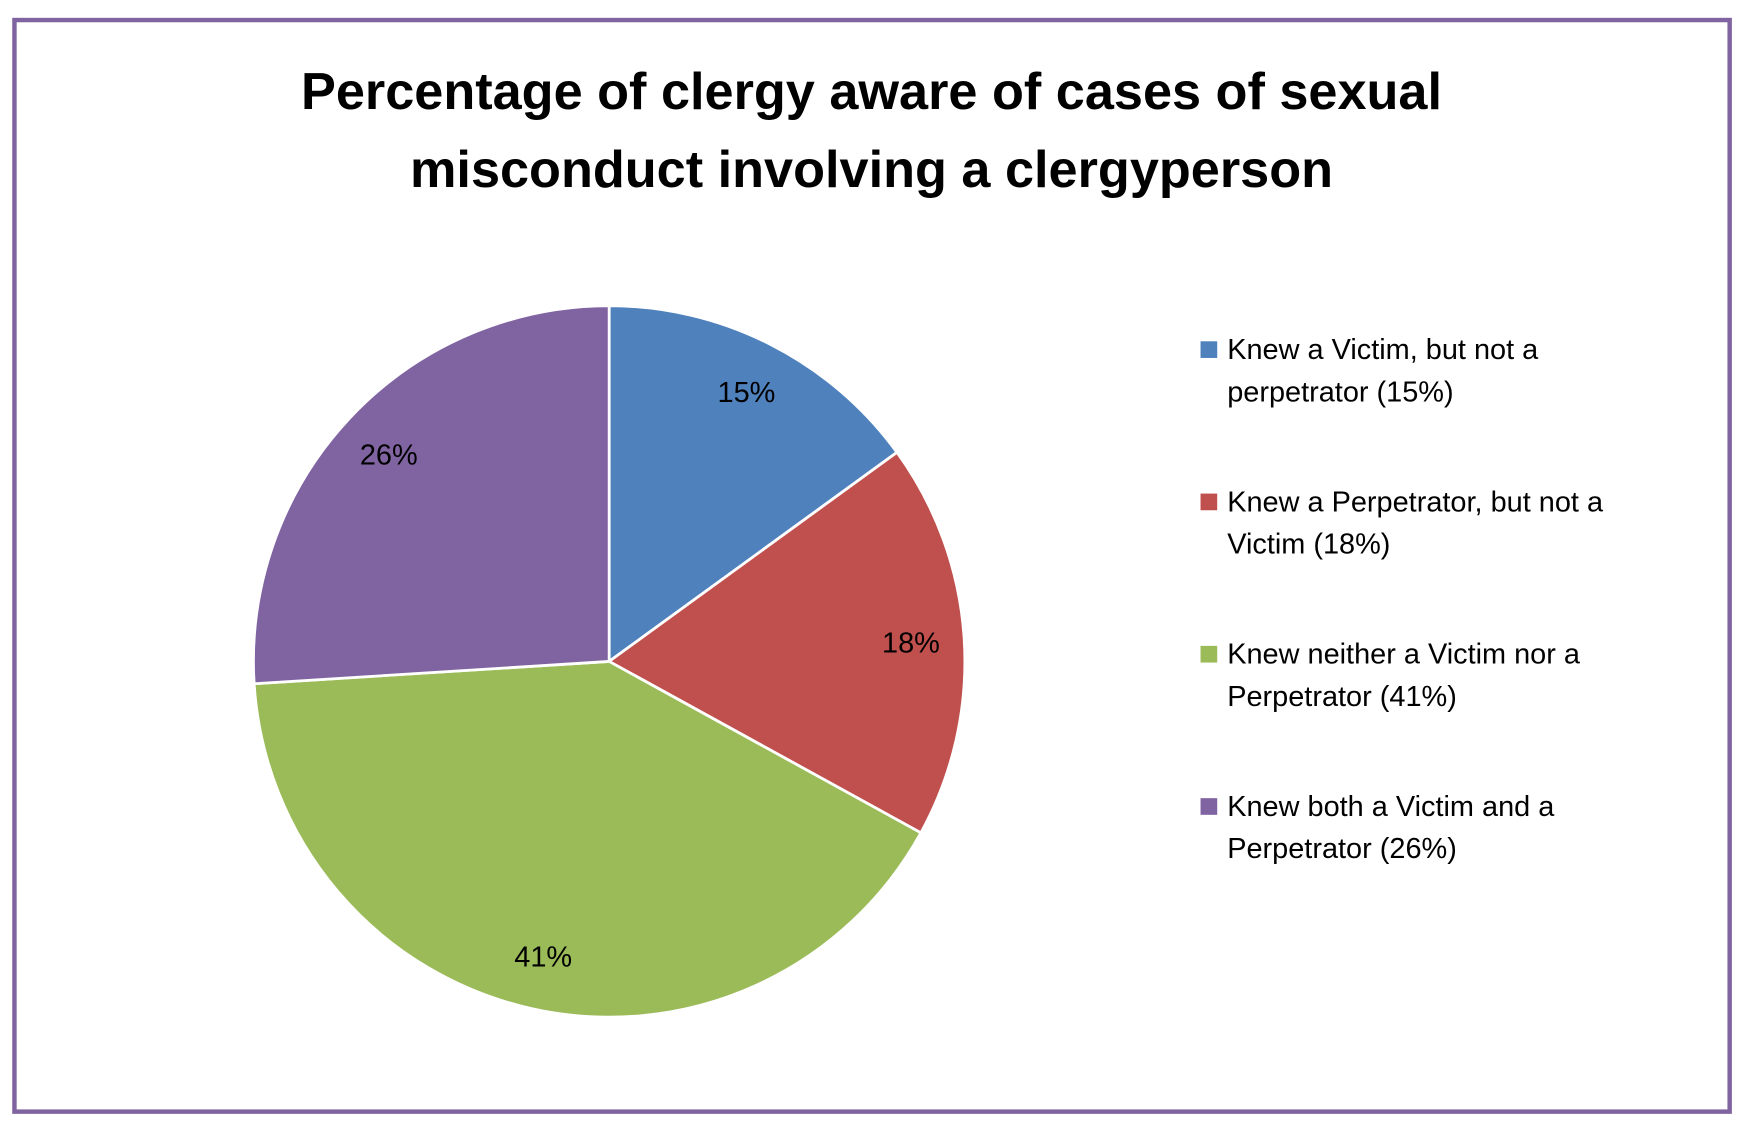 This screenshot has height=1125, width=1743. Describe the element at coordinates (1342, 697) in the screenshot. I see `legend-entry-text: Perpetrator (41%)` at that location.